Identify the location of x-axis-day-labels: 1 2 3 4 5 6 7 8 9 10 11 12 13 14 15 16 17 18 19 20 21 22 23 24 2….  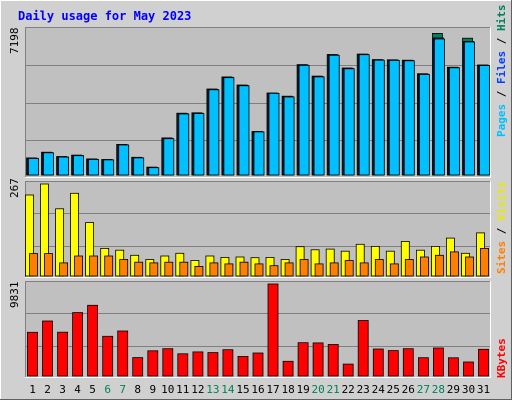
(259, 389).